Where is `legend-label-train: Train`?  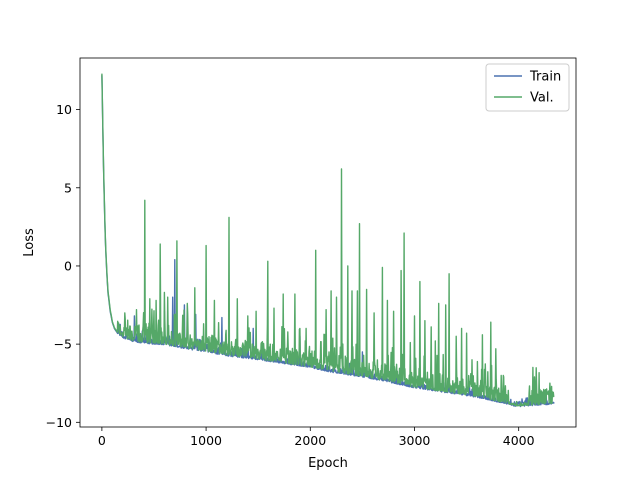 legend-label-train: Train is located at coordinates (545, 77).